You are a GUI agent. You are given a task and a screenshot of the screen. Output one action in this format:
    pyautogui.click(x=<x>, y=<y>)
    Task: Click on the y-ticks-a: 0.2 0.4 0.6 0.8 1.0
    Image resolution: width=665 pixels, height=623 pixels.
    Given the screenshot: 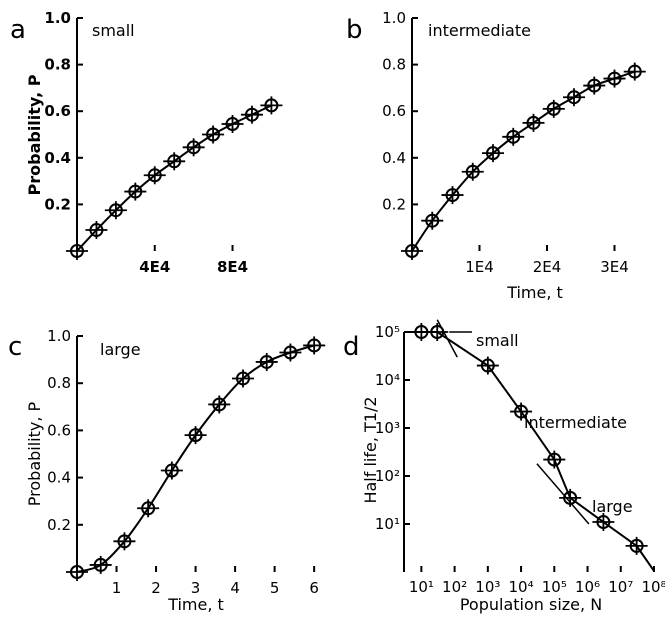 What is the action you would take?
    pyautogui.click(x=63, y=111)
    